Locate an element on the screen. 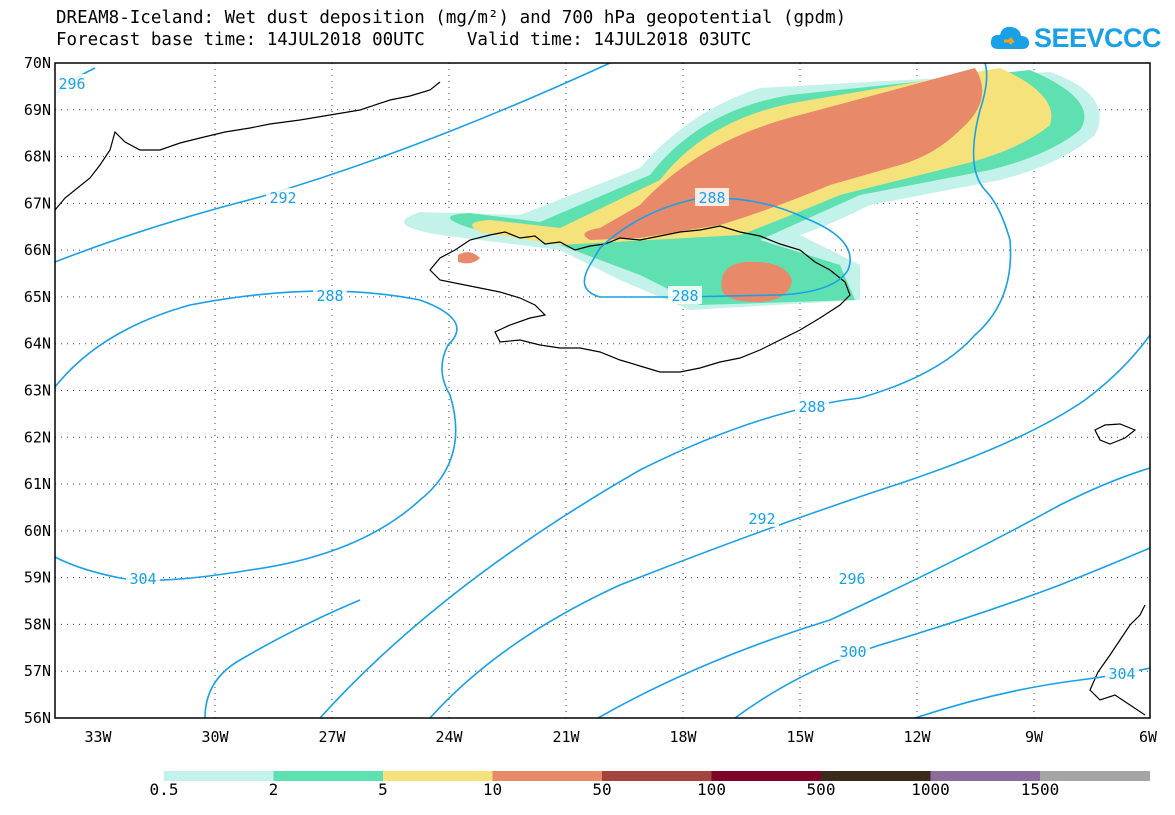  iceland-coastline is located at coordinates (640, 299).